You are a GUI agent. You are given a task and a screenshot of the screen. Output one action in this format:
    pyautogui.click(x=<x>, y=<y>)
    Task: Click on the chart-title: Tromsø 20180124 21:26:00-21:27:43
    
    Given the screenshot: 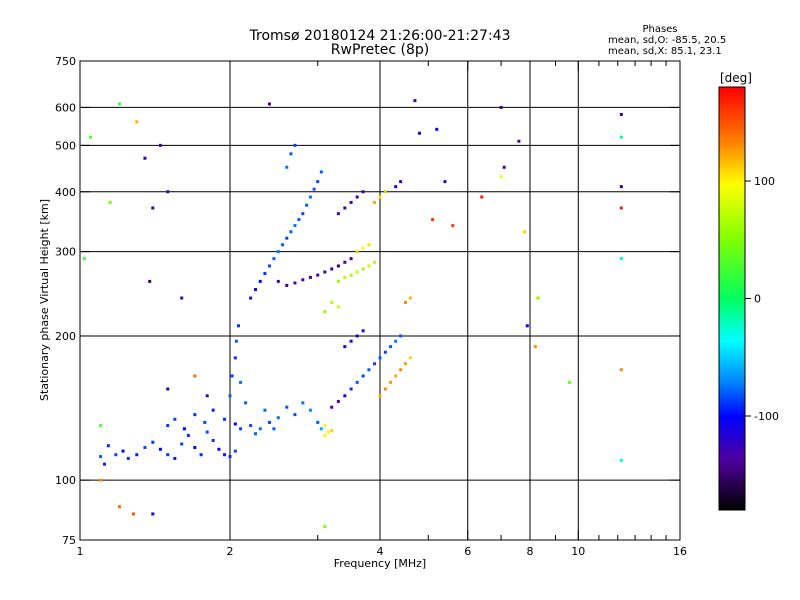 What is the action you would take?
    pyautogui.click(x=380, y=36)
    